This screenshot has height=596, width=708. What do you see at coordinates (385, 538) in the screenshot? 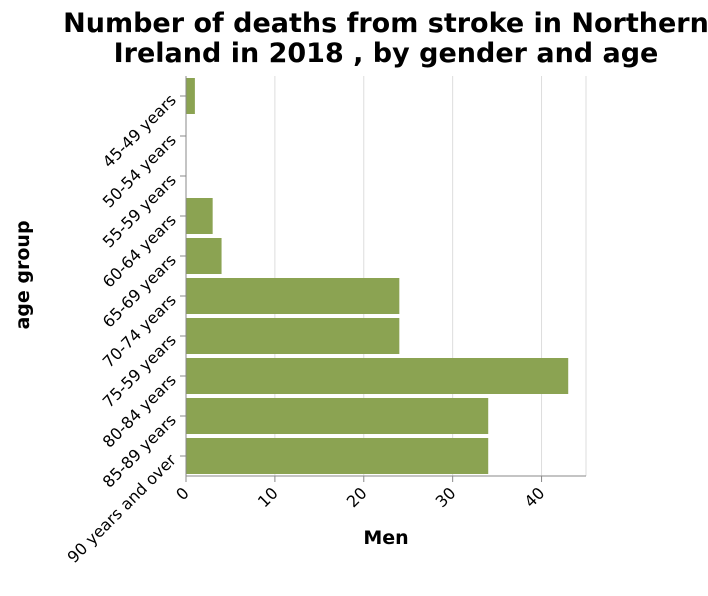
I see `x-axis-title: Men` at bounding box center [385, 538].